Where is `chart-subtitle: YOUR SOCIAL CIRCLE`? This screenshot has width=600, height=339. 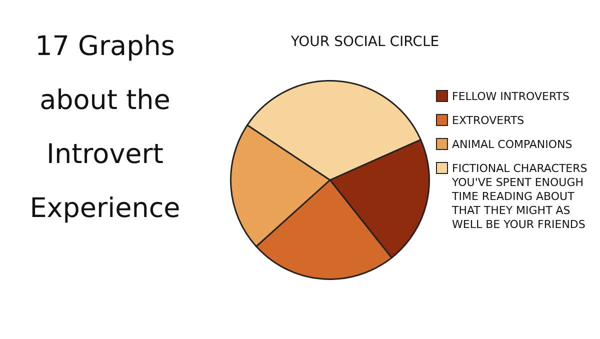 chart-subtitle: YOUR SOCIAL CIRCLE is located at coordinates (365, 42).